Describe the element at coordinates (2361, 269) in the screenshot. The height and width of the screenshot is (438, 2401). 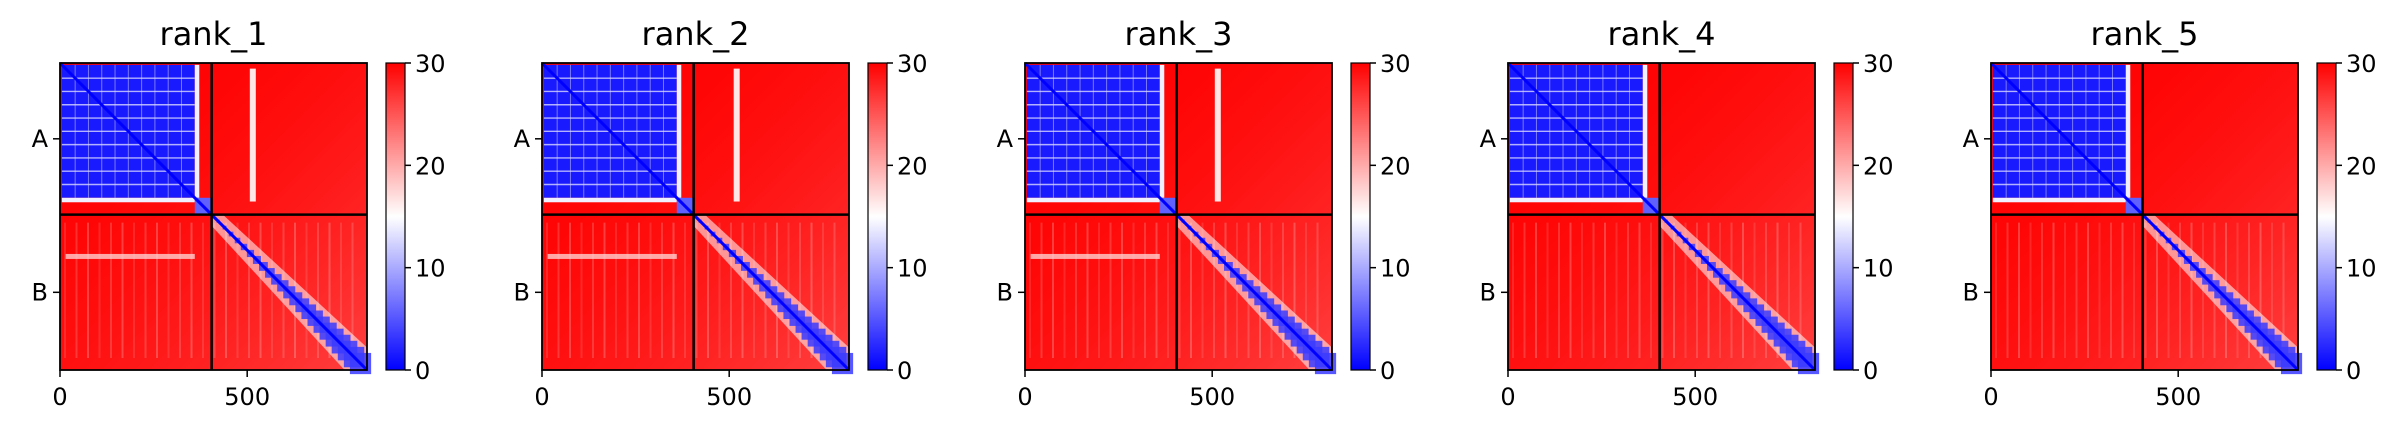
I see `colorbar-tick-label: 10` at that location.